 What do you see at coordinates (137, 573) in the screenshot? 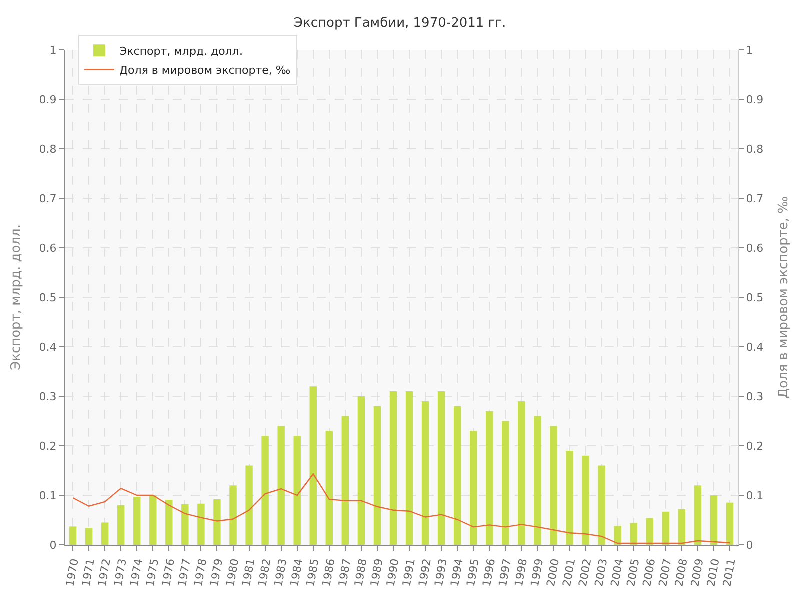
I see `x-tick-label: 1974` at bounding box center [137, 573].